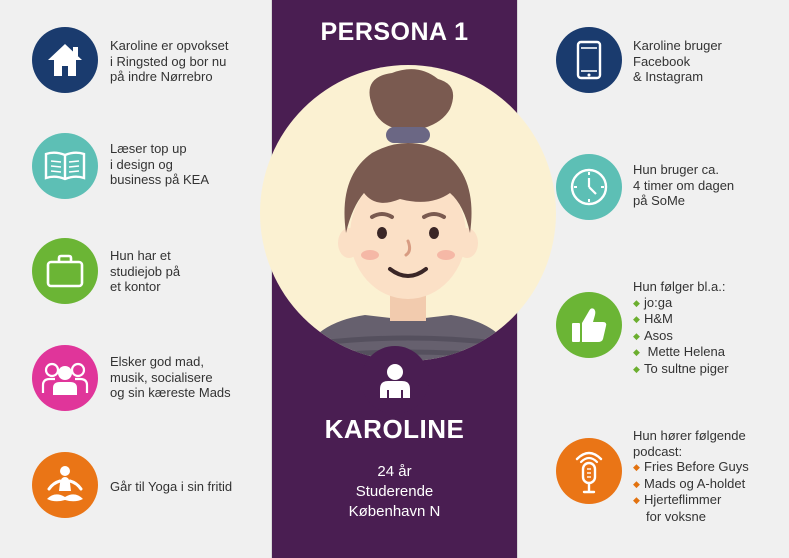 The image size is (789, 558). What do you see at coordinates (676, 516) in the screenshot?
I see `podcast-continuation: for voksne` at bounding box center [676, 516].